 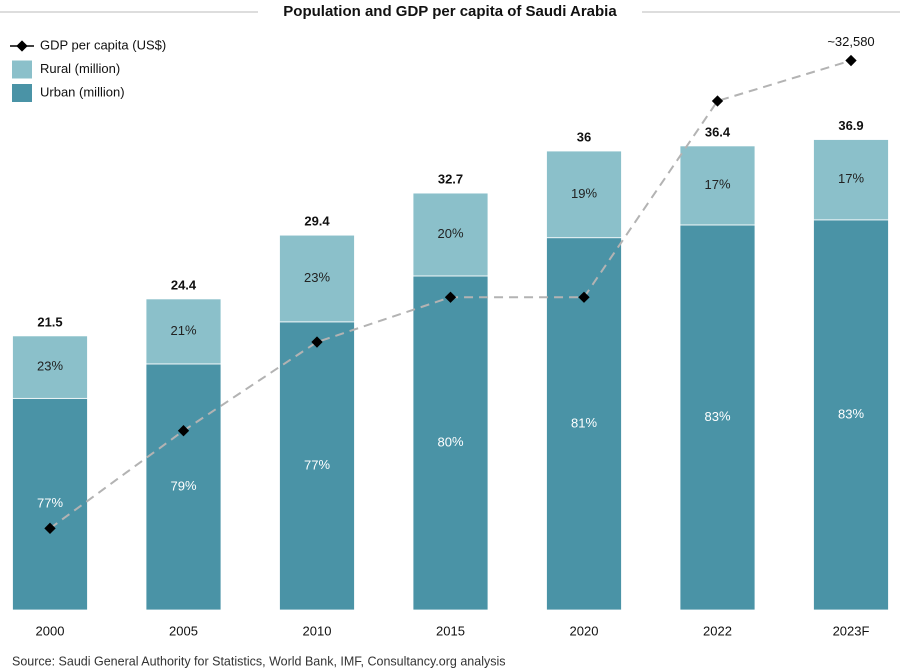 What do you see at coordinates (184, 284) in the screenshot?
I see `total-label: 24.4` at bounding box center [184, 284].